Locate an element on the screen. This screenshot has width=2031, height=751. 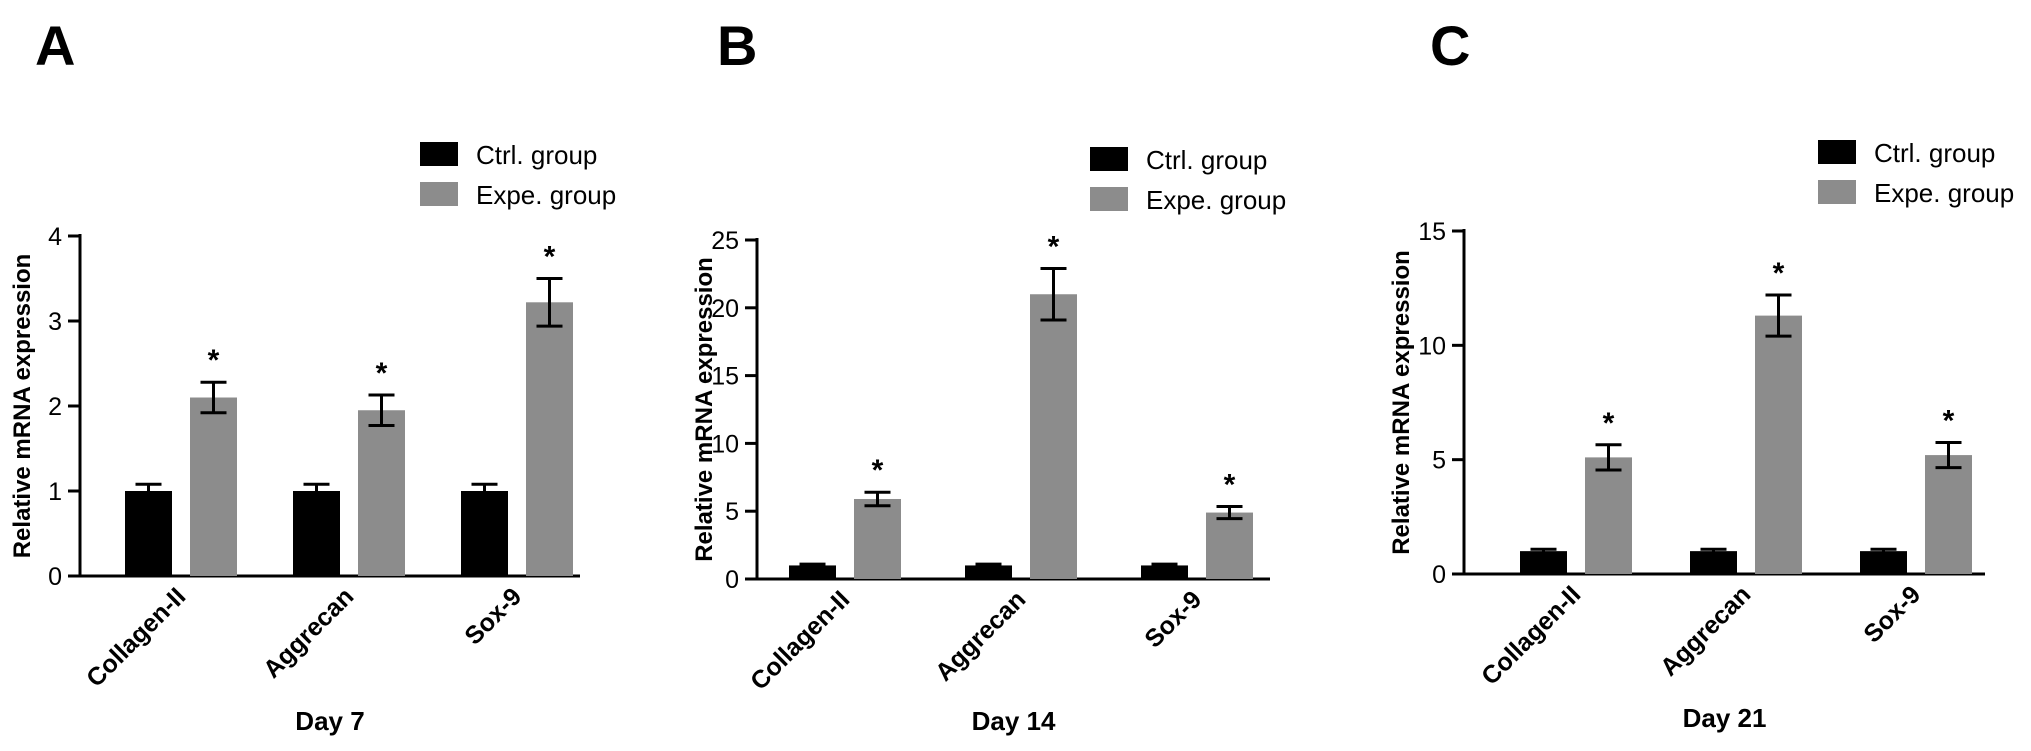
y-tick-label: 3 is located at coordinates (55, 322).